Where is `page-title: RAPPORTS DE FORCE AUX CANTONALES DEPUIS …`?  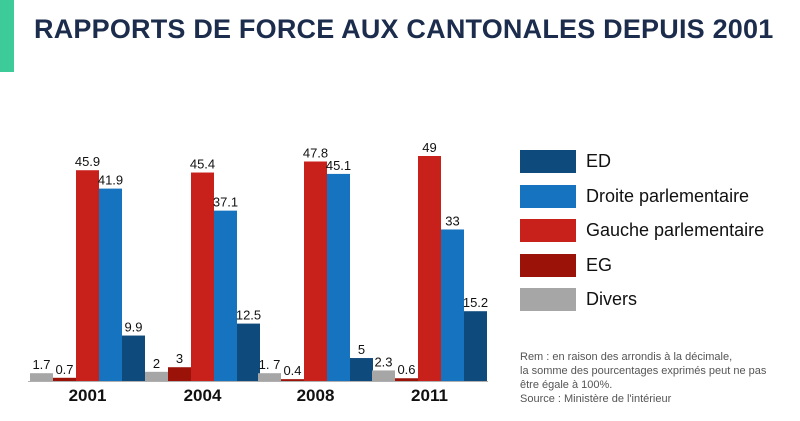
page-title: RAPPORTS DE FORCE AUX CANTONALES DEPUIS … is located at coordinates (404, 29).